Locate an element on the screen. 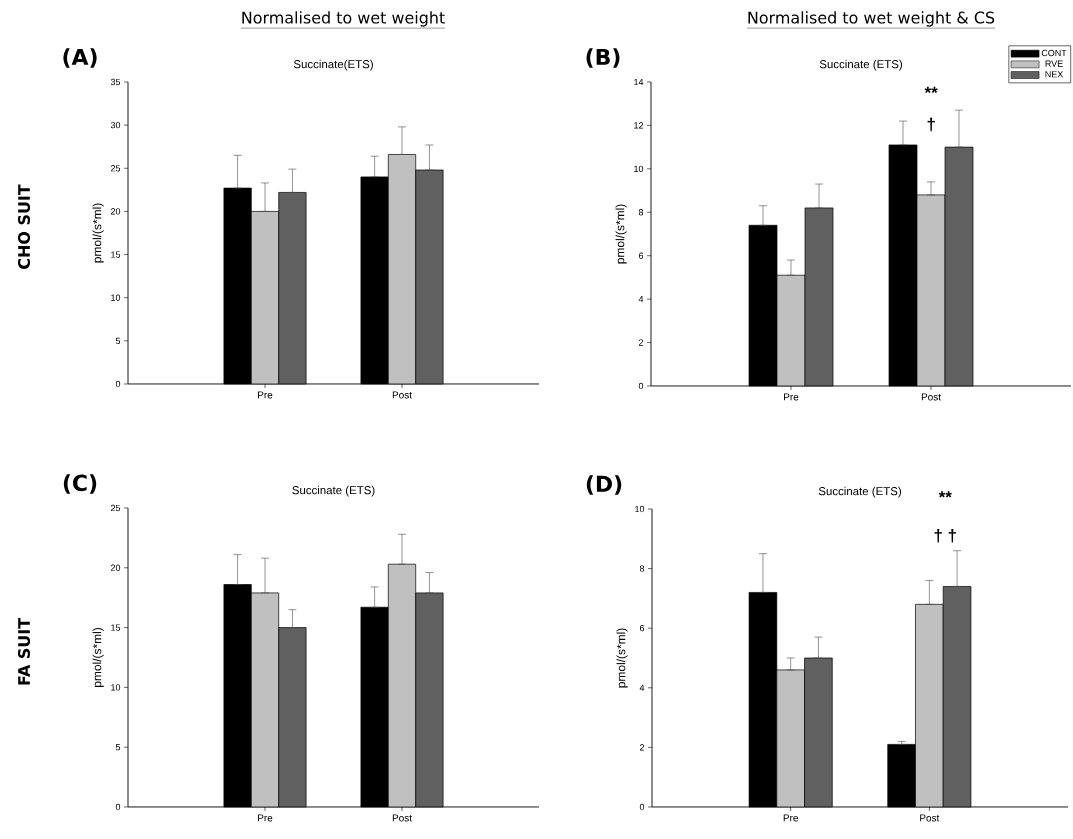  text: CHO SUIT is located at coordinates (24, 226).